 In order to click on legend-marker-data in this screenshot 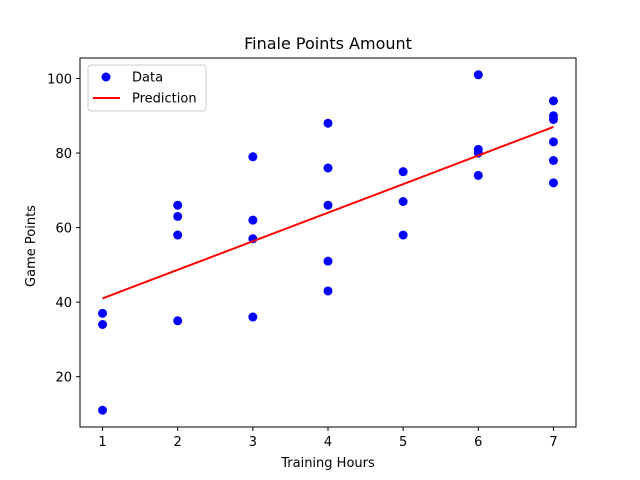, I will do `click(106, 77)`.